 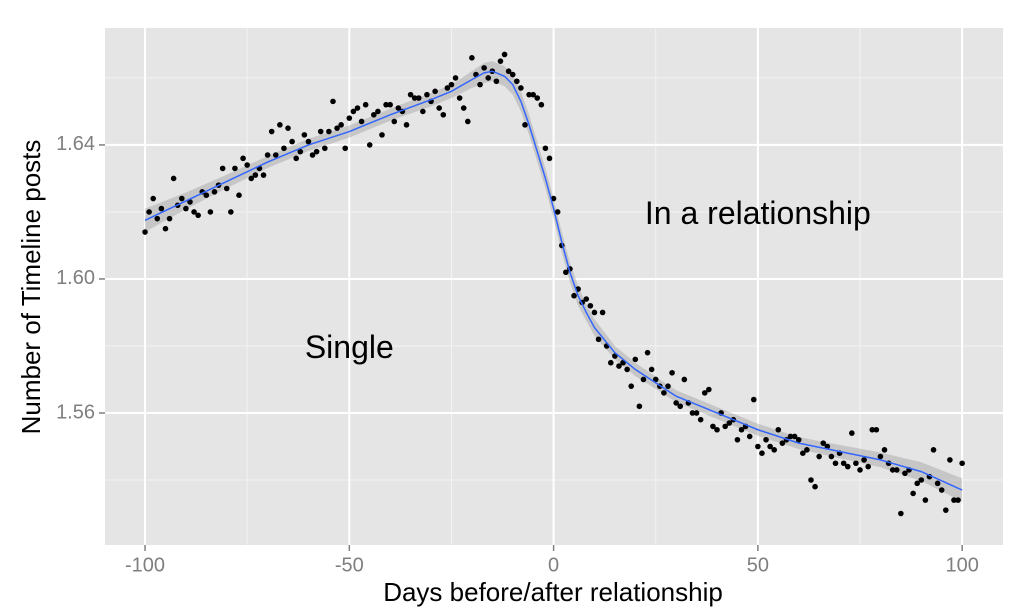 What do you see at coordinates (145, 565) in the screenshot?
I see `x-tick-label: -100` at bounding box center [145, 565].